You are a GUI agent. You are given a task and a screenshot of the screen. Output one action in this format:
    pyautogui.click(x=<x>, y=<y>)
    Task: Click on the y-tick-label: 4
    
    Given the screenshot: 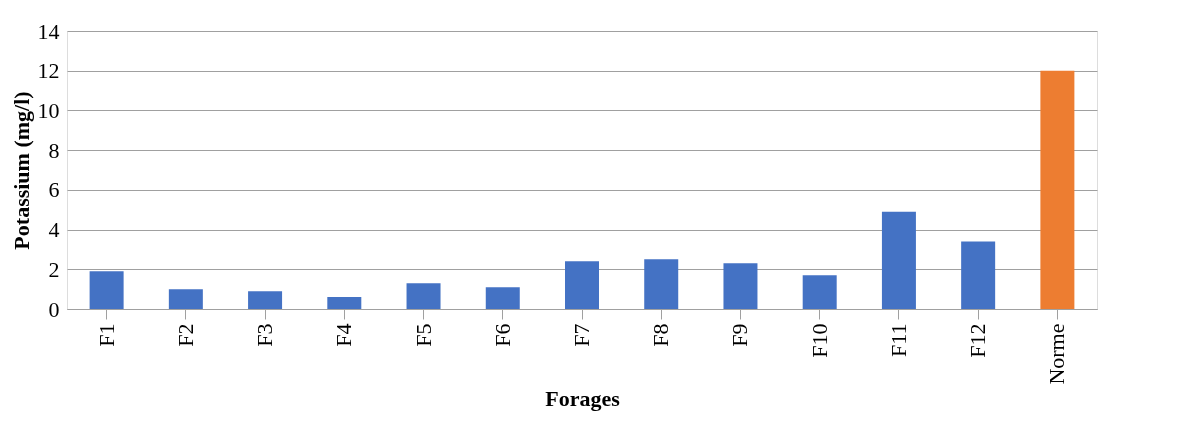 What is the action you would take?
    pyautogui.click(x=54, y=230)
    